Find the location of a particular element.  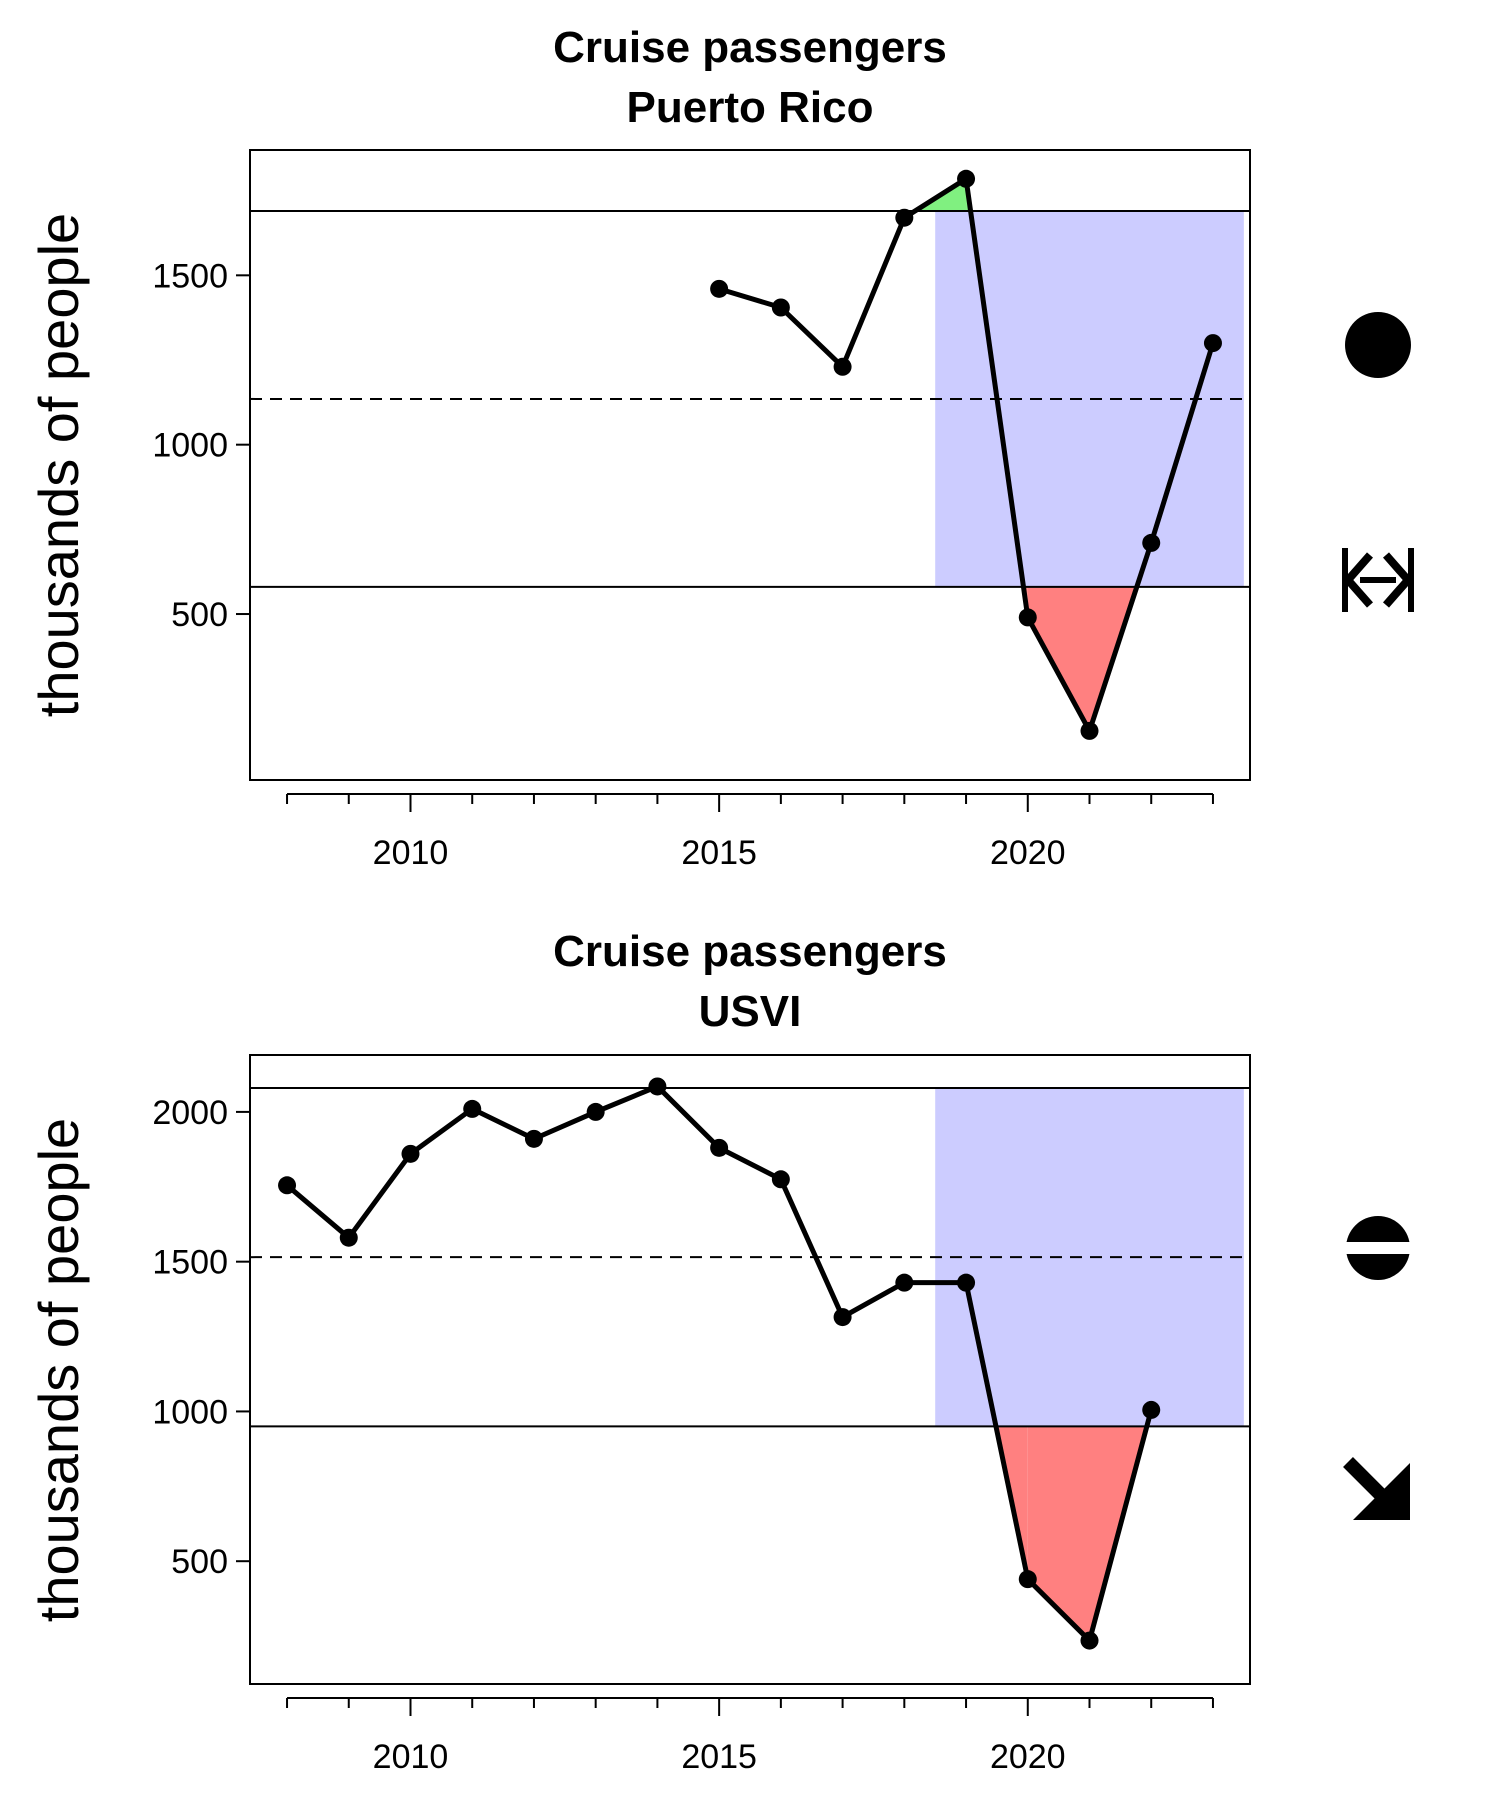

data-series is located at coordinates (966, 454).